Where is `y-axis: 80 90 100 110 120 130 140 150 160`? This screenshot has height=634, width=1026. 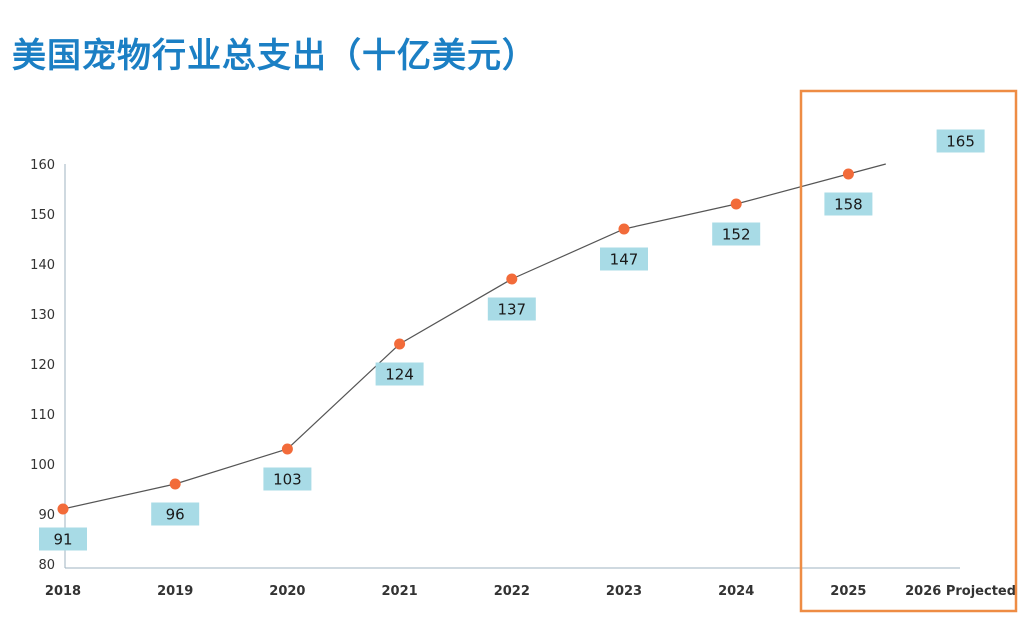
y-axis: 80 90 100 110 120 130 140 150 160 is located at coordinates (48, 365).